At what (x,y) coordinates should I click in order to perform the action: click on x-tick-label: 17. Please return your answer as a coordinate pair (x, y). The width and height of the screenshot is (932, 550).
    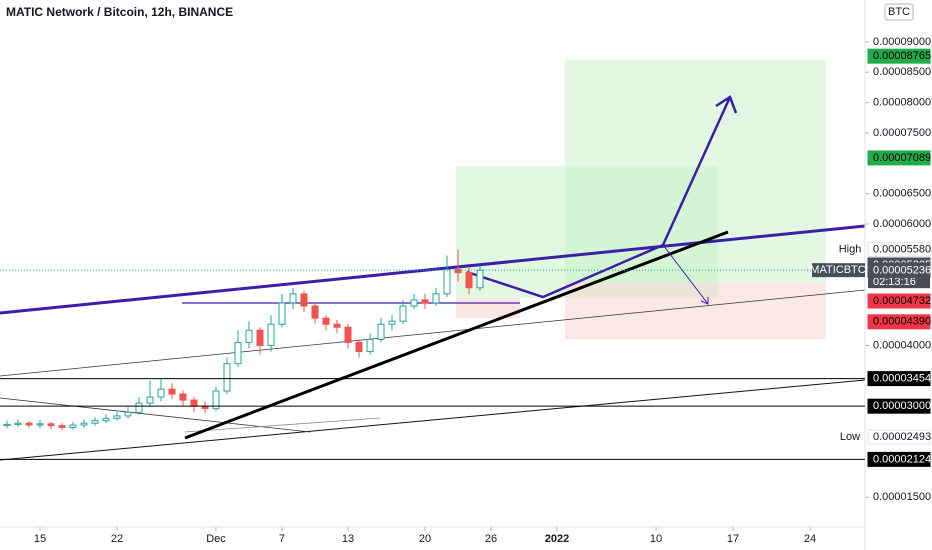
    Looking at the image, I should click on (733, 539).